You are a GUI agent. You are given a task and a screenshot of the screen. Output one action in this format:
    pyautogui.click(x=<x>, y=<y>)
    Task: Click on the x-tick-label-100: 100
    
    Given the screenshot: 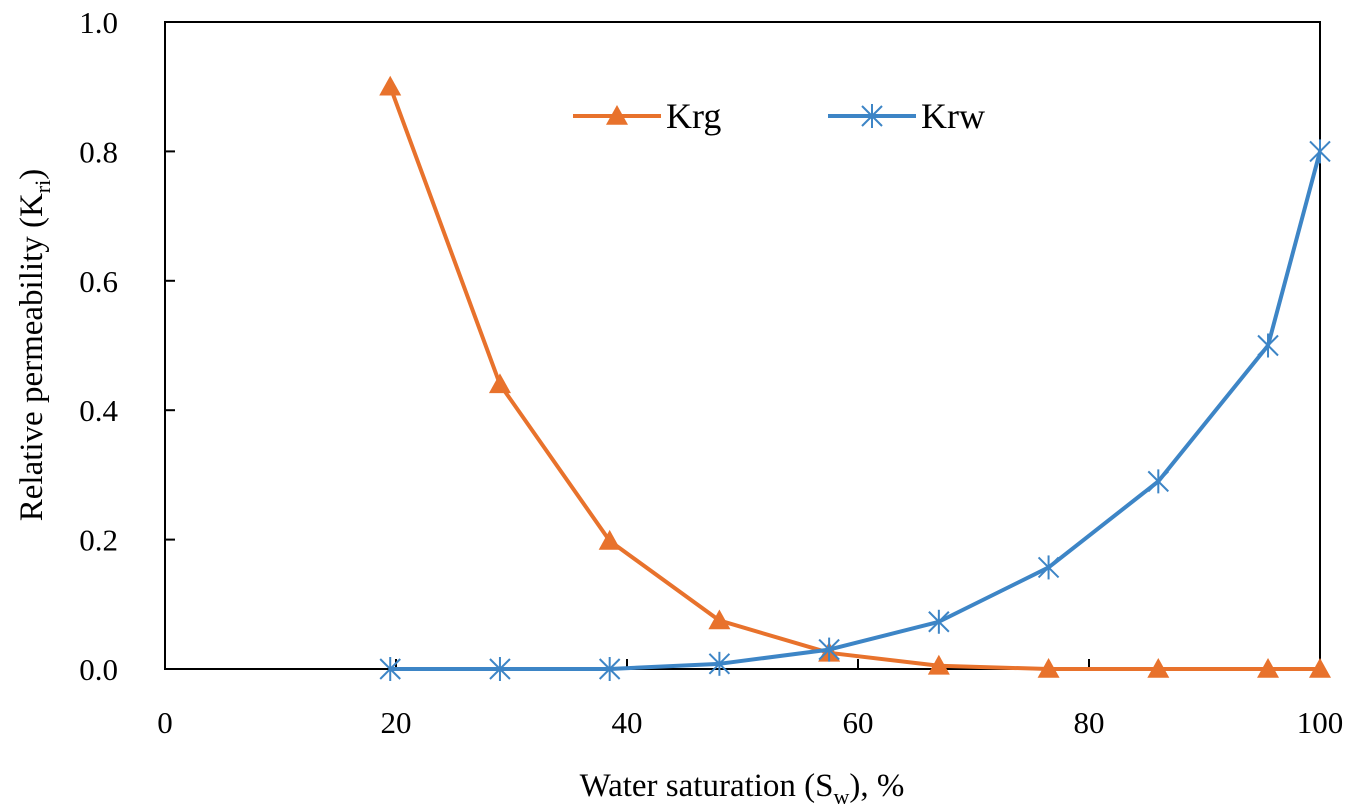 What is the action you would take?
    pyautogui.click(x=1320, y=722)
    